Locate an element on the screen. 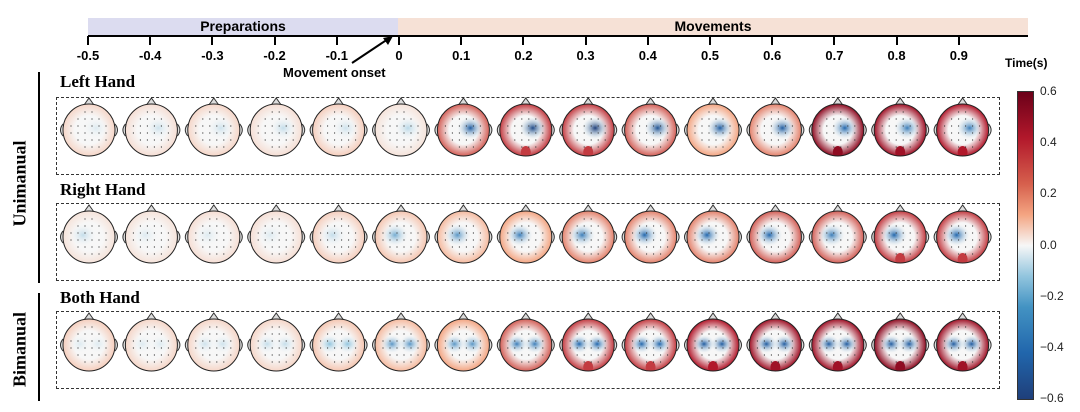 Image resolution: width=1080 pixels, height=412 pixels. row-label-left-hand: Left Hand is located at coordinates (98, 81).